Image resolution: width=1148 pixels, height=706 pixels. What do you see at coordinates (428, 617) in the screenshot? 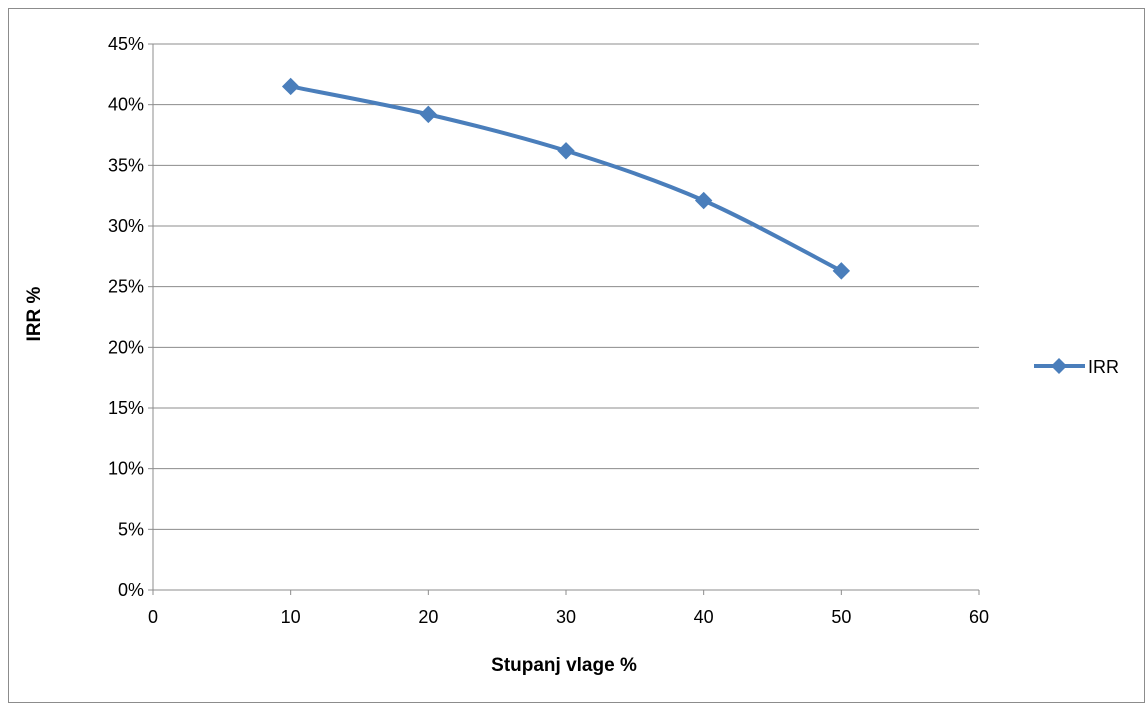
I see `x-tick-label: 20` at bounding box center [428, 617].